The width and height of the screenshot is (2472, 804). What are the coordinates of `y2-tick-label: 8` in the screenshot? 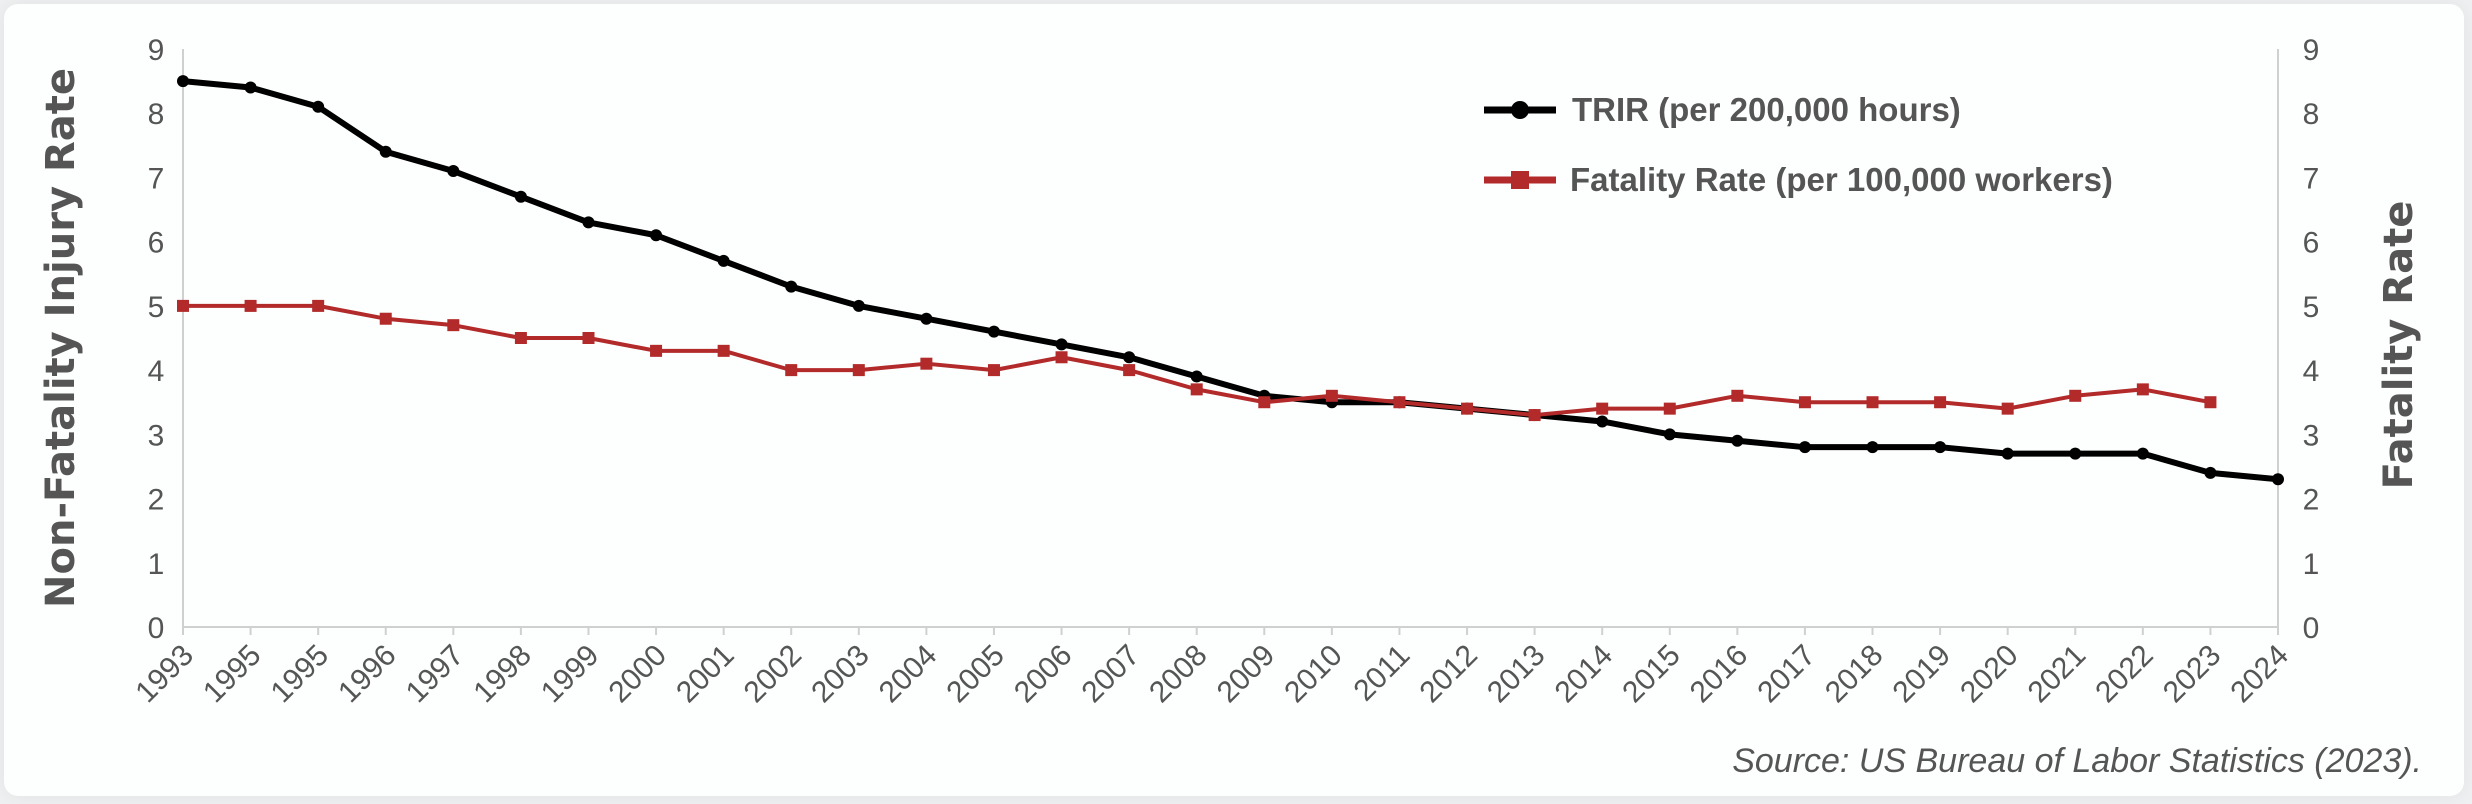 It's located at (2311, 114).